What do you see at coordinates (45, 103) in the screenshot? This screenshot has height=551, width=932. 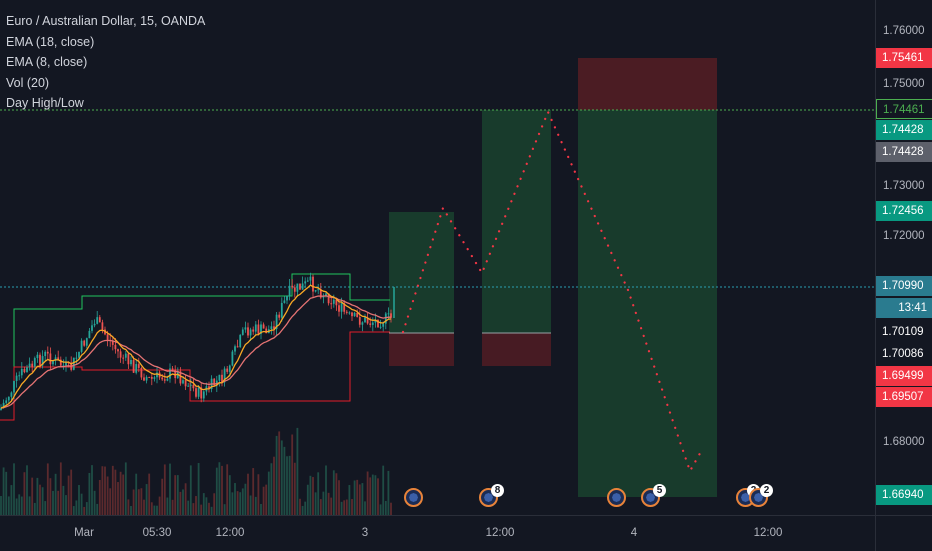 I see `legend-day-high-low: Day High/Low` at bounding box center [45, 103].